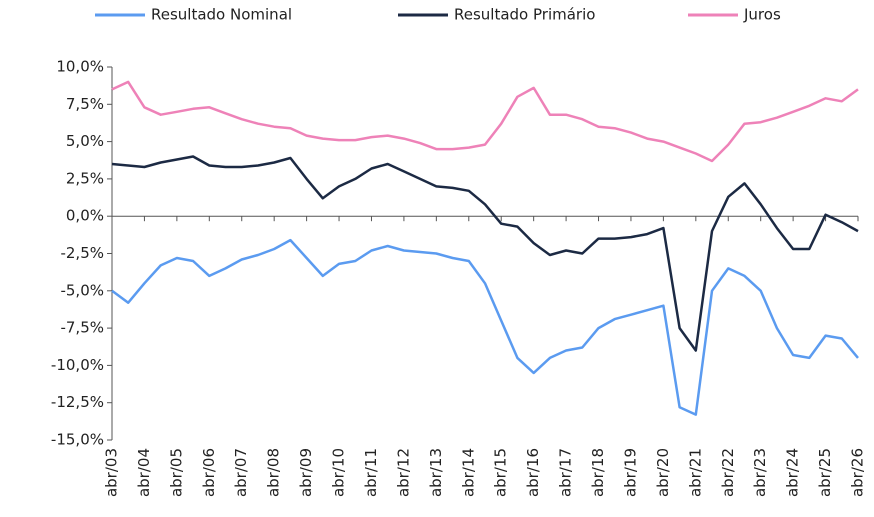 This screenshot has width=874, height=517. Describe the element at coordinates (566, 472) in the screenshot. I see `x-tick-label: abr/17` at that location.